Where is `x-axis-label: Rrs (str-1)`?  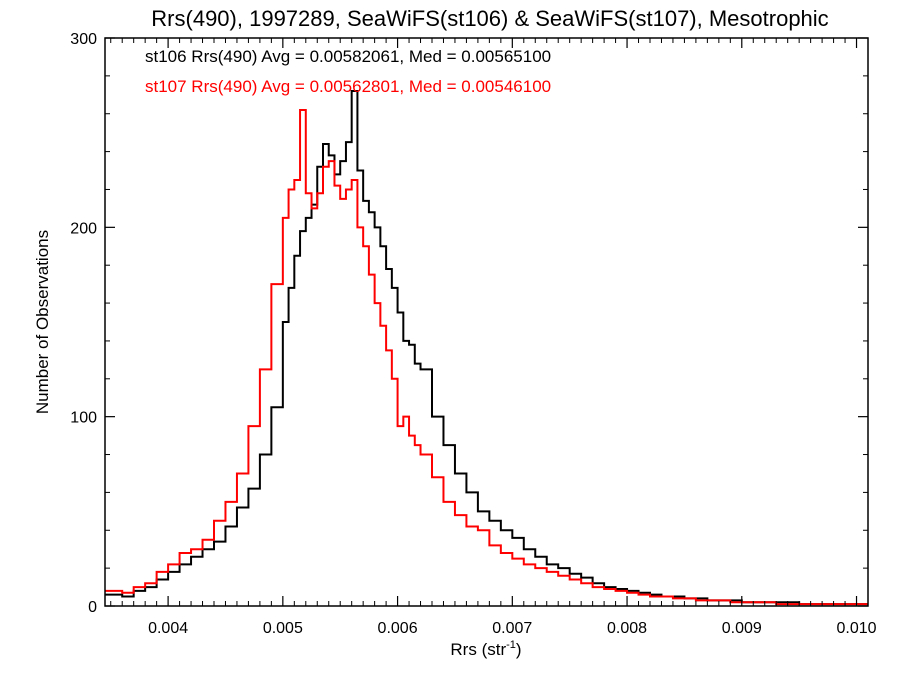 x-axis-label: Rrs (str-1) is located at coordinates (485, 649).